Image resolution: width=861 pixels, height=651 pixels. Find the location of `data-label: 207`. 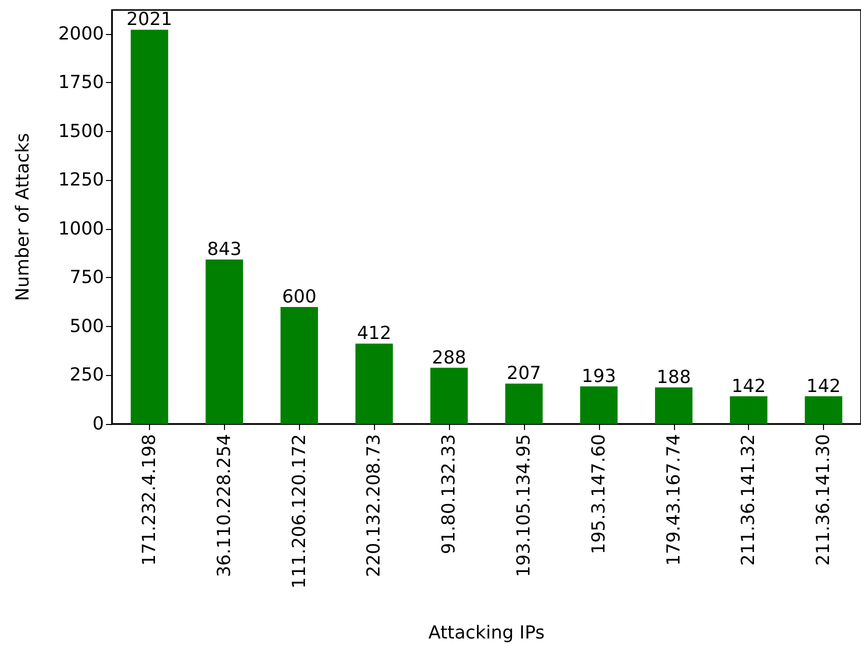

data-label: 207 is located at coordinates (524, 373).